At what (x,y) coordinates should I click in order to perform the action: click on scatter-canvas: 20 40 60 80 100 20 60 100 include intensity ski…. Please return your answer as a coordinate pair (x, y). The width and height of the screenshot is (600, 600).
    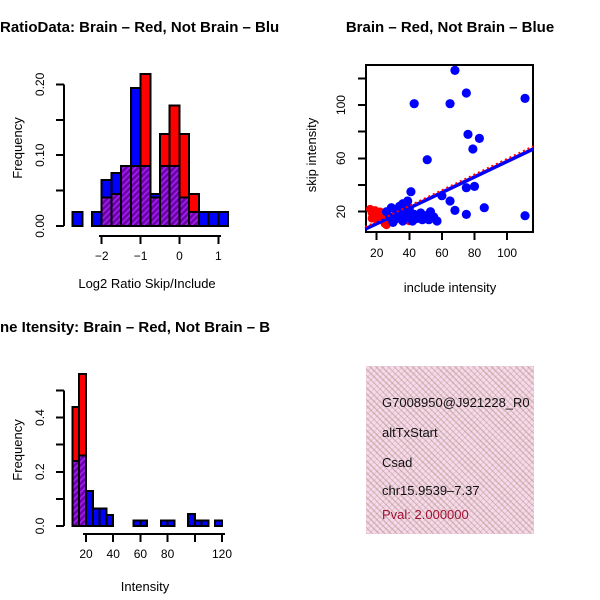
    Looking at the image, I should click on (419, 179).